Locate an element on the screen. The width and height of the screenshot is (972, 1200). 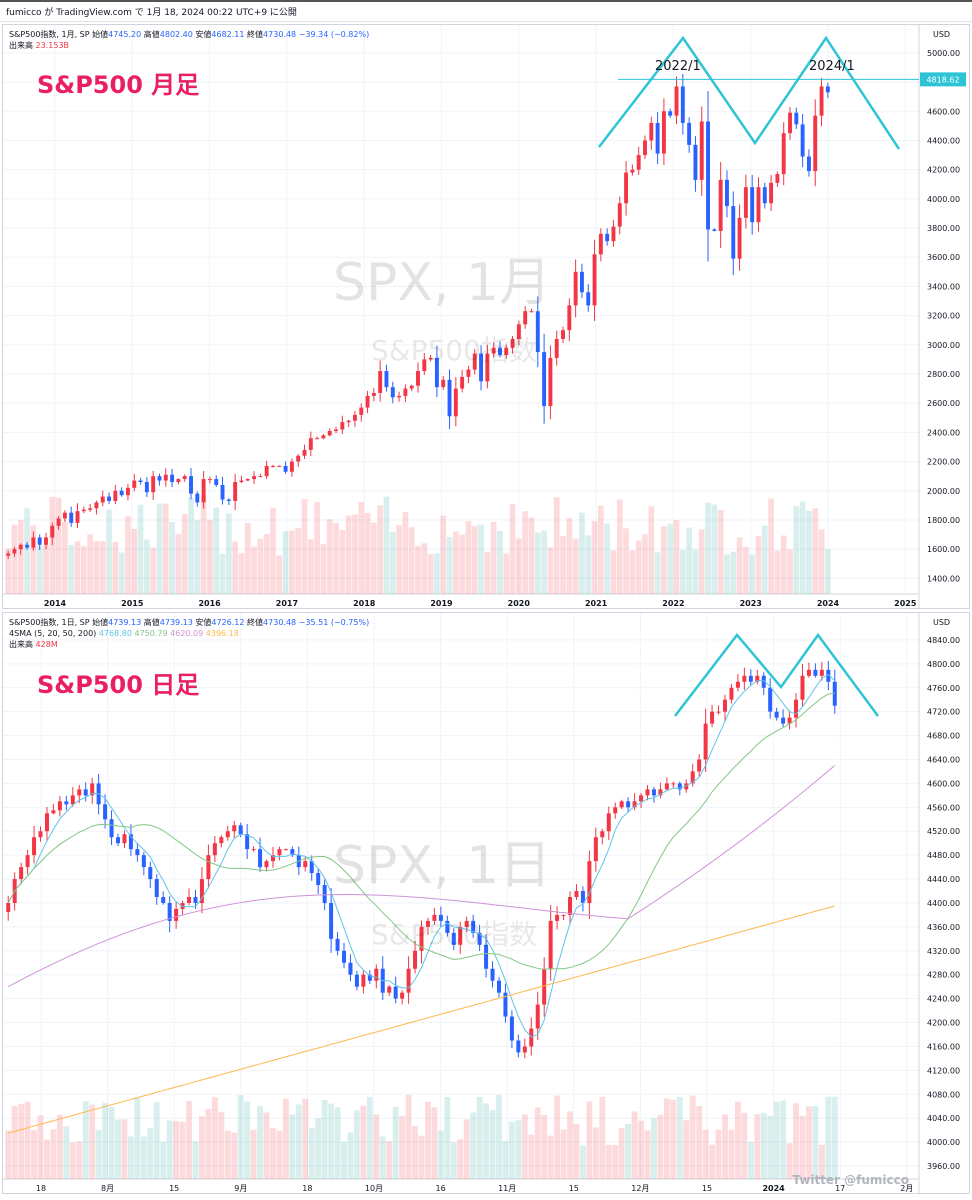
y-tick-label: 2600.00 is located at coordinates (943, 403).